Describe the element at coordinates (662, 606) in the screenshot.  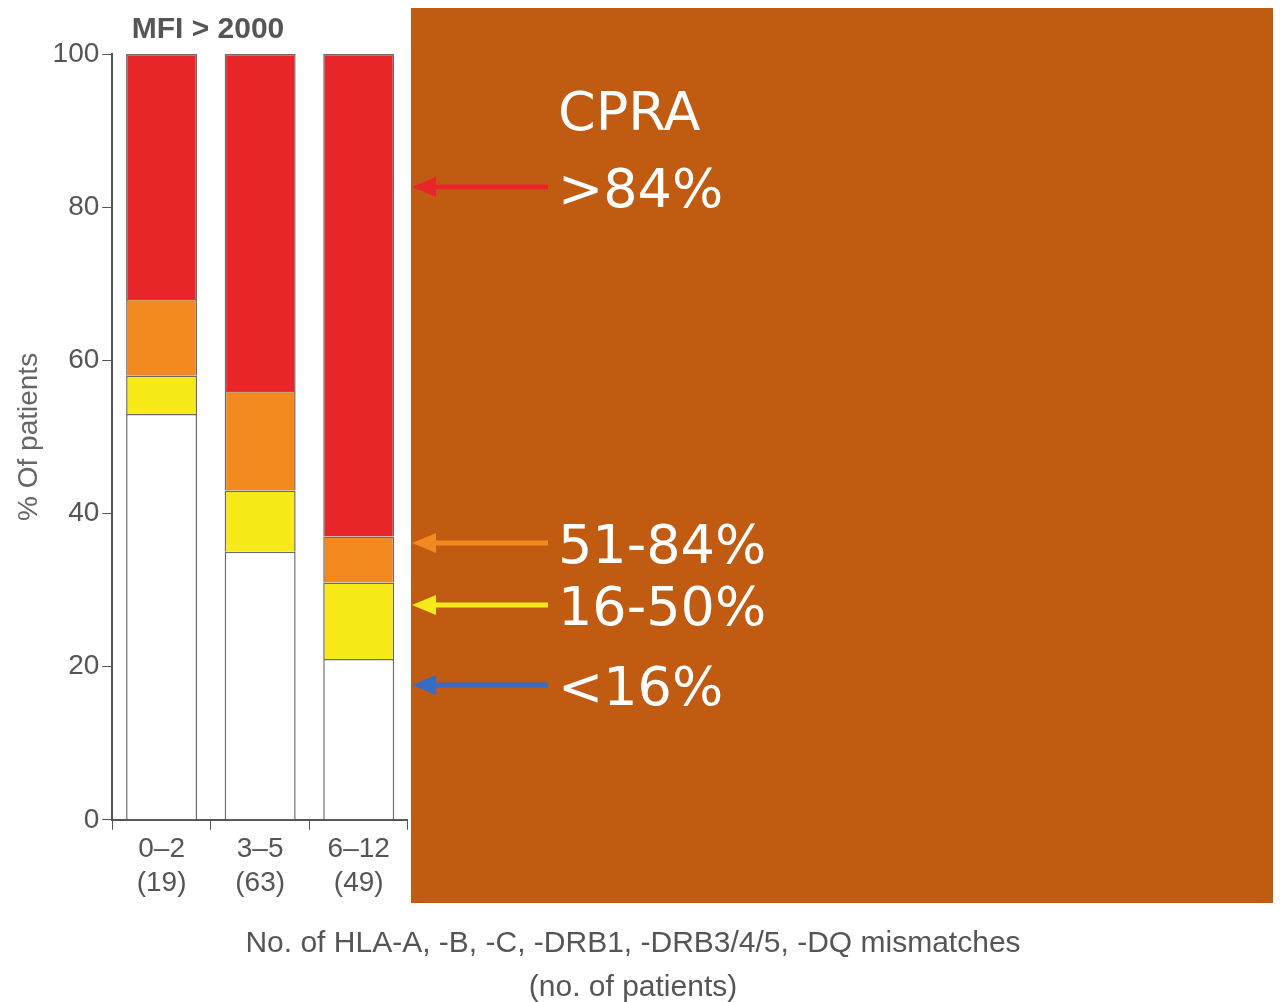
I see `legend-label: 16-50%` at that location.